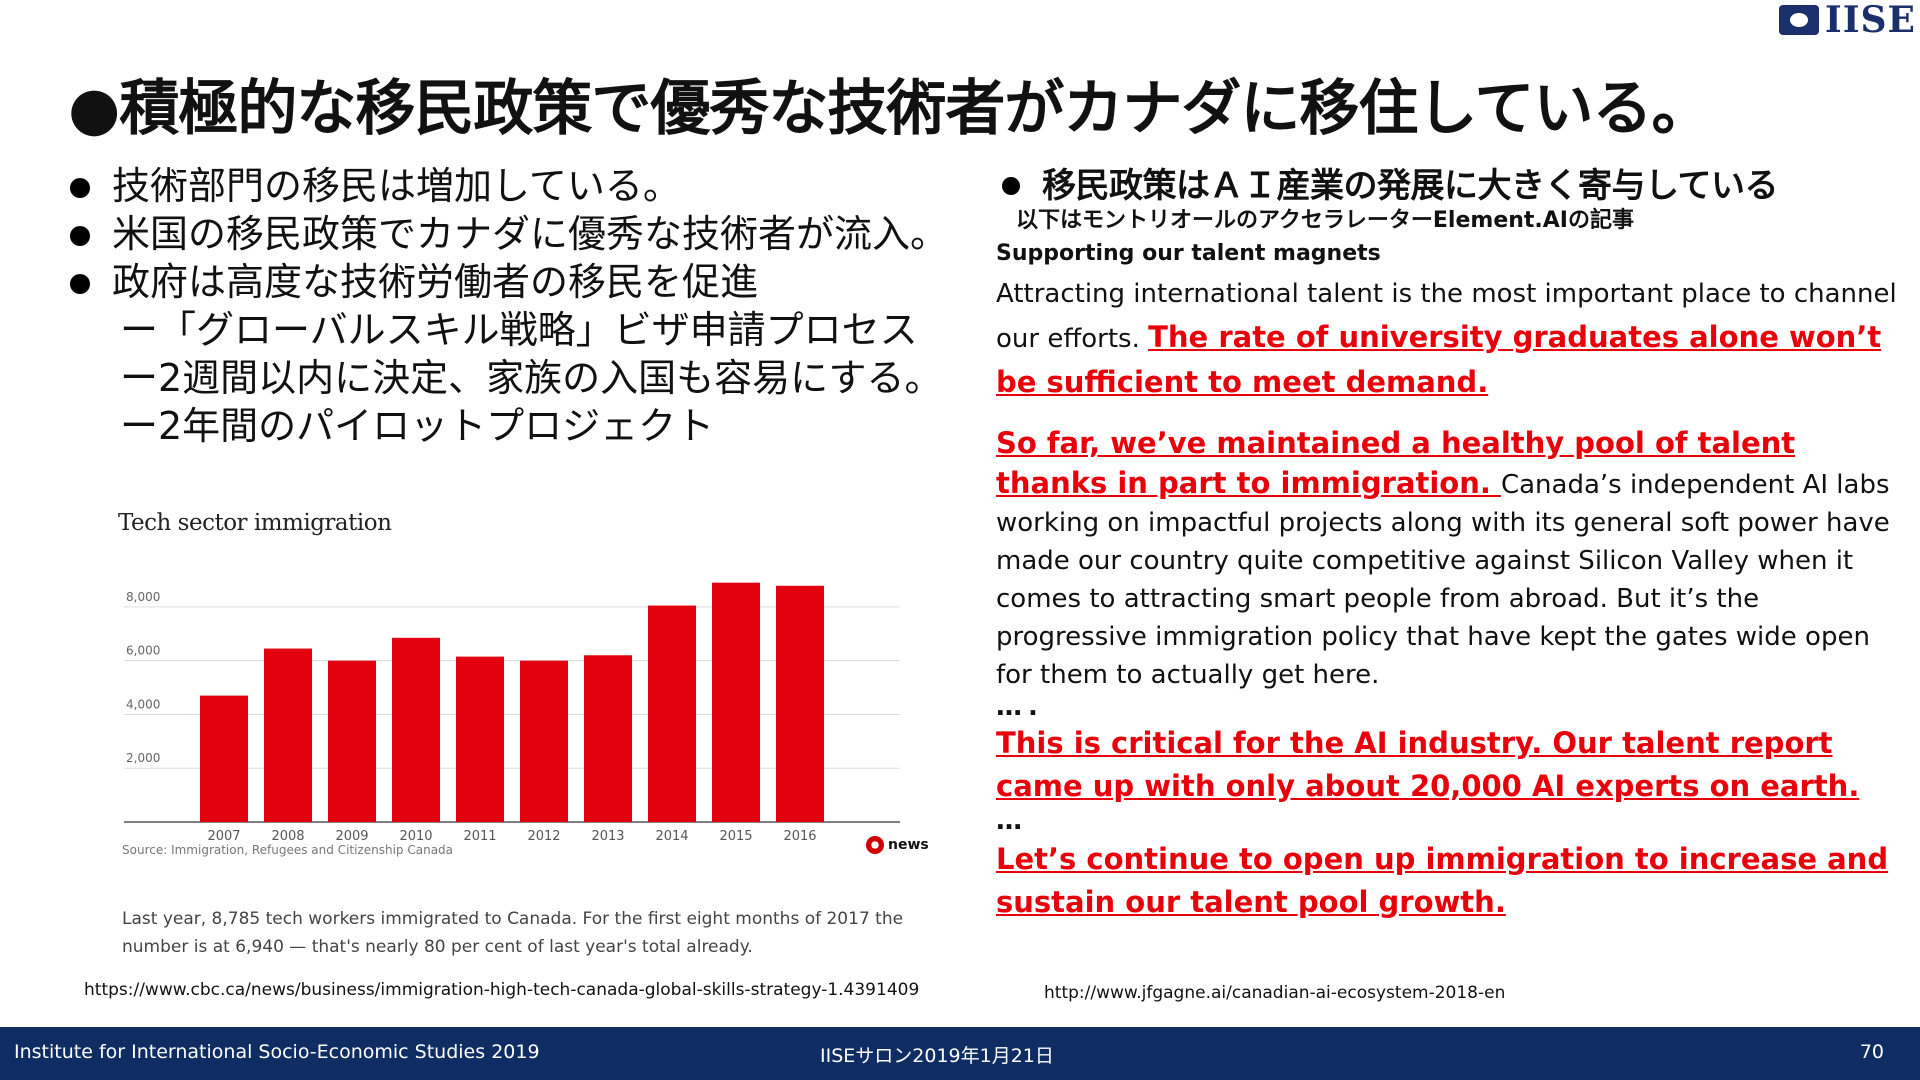 Image resolution: width=1920 pixels, height=1080 pixels. I want to click on footer-event: IISEサロン2019年1月21日, so click(937, 1056).